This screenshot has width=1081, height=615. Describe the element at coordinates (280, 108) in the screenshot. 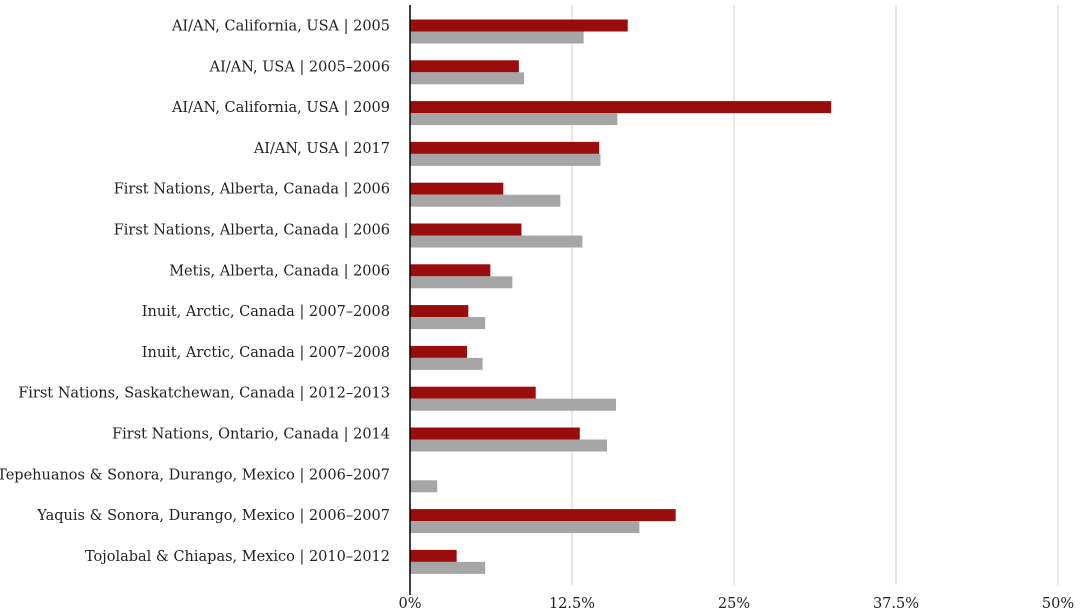

I see `category-label: AI/AN, California, USA | 2009` at that location.